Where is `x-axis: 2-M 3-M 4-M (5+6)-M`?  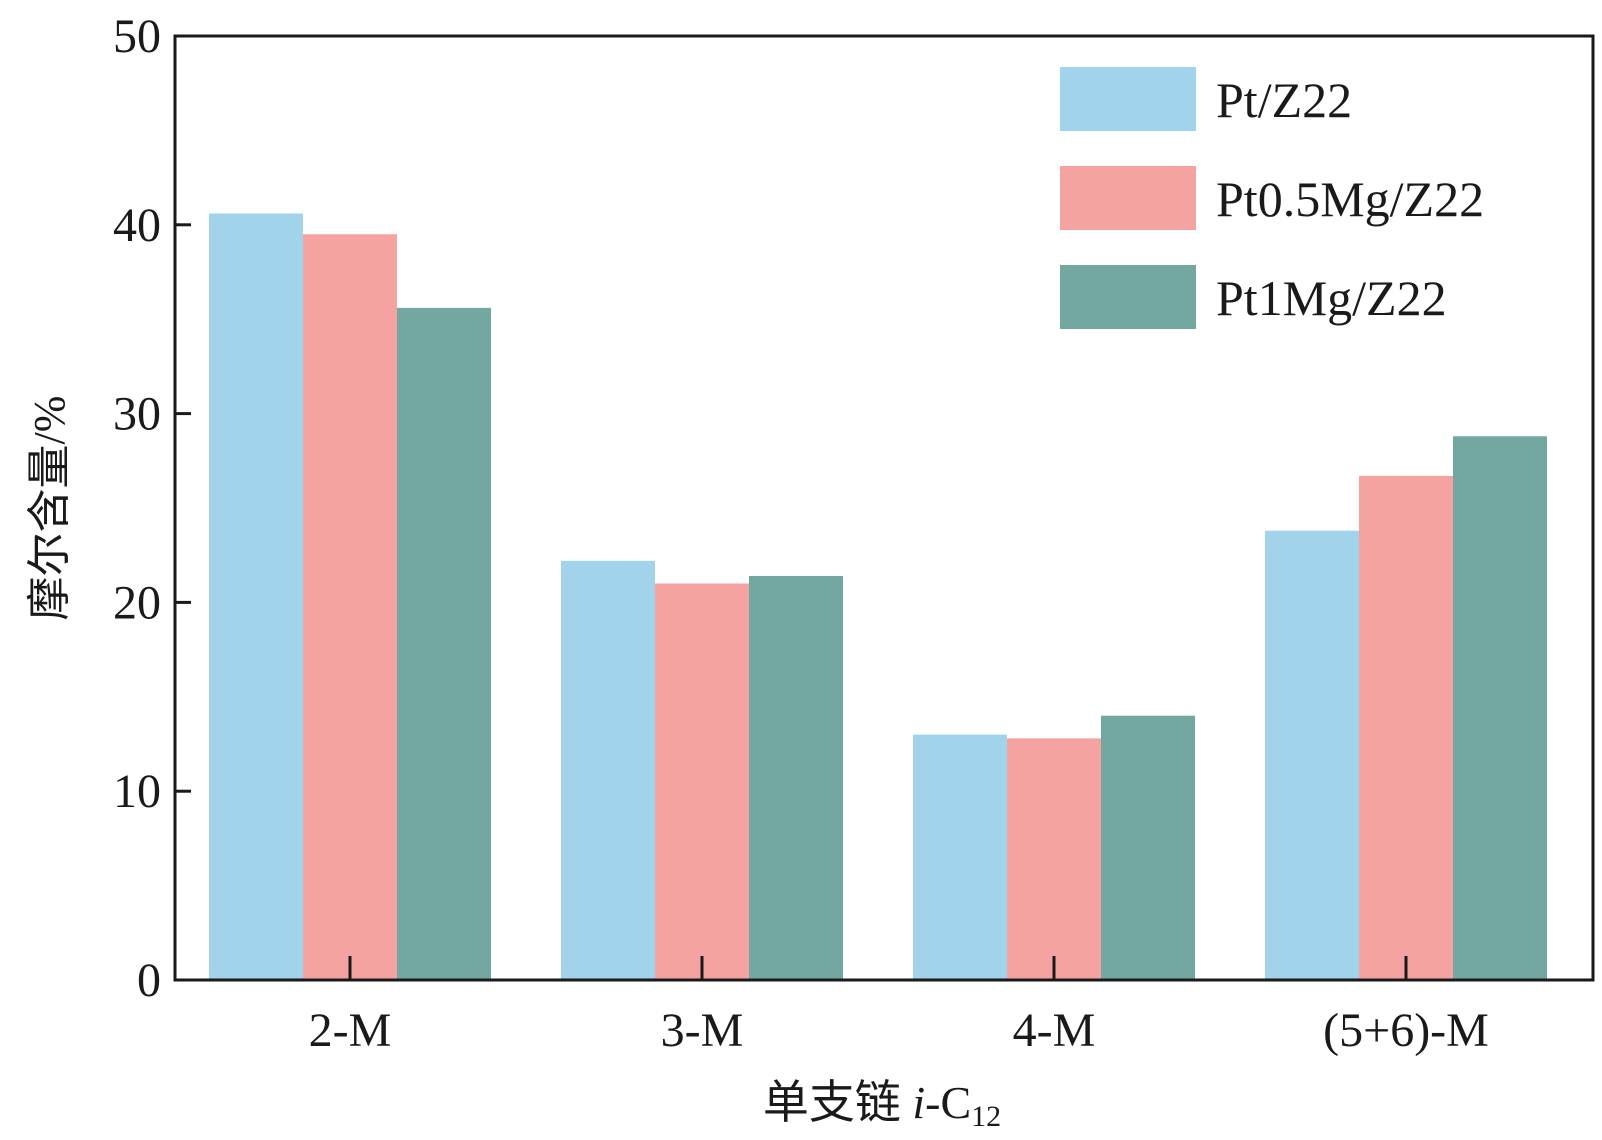
x-axis: 2-M 3-M 4-M (5+6)-M is located at coordinates (899, 1006).